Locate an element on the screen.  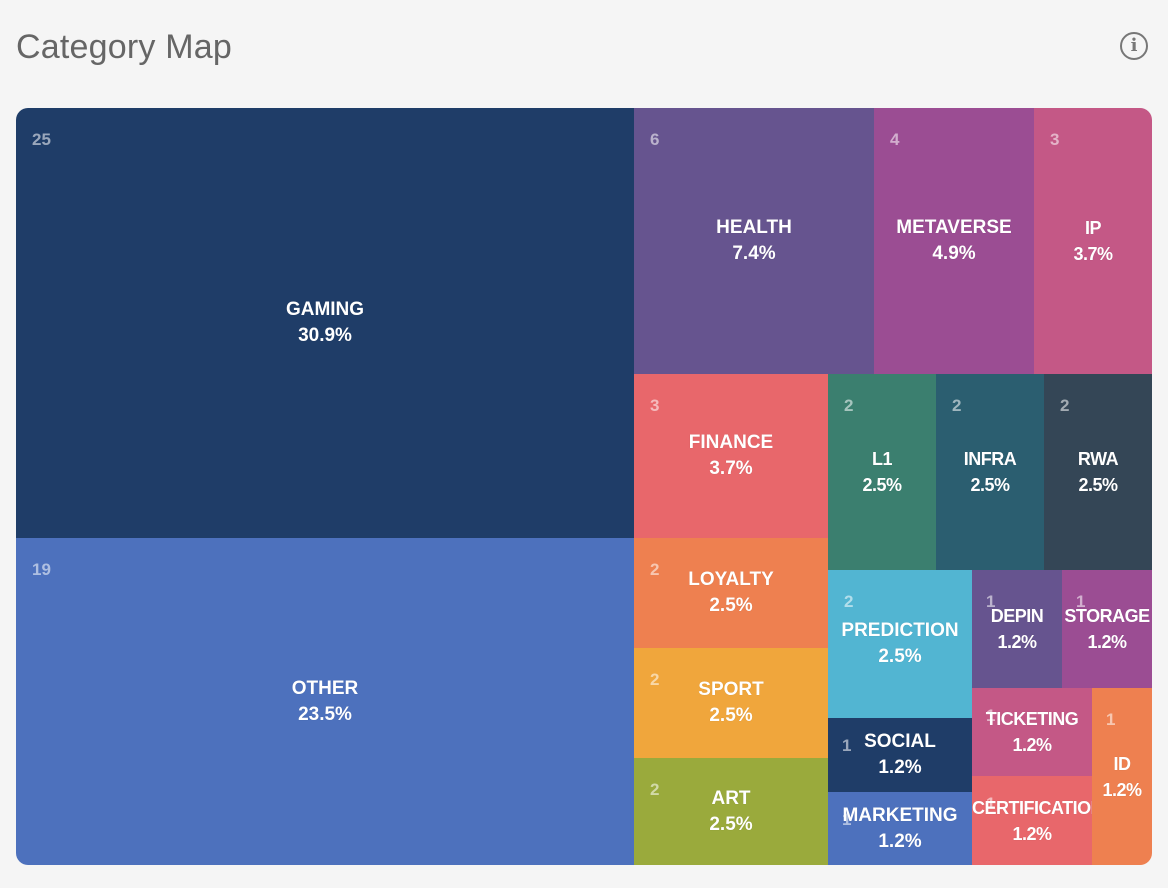
treemap-cell-marketing: 1 MARKETING 1.2% is located at coordinates (900, 828).